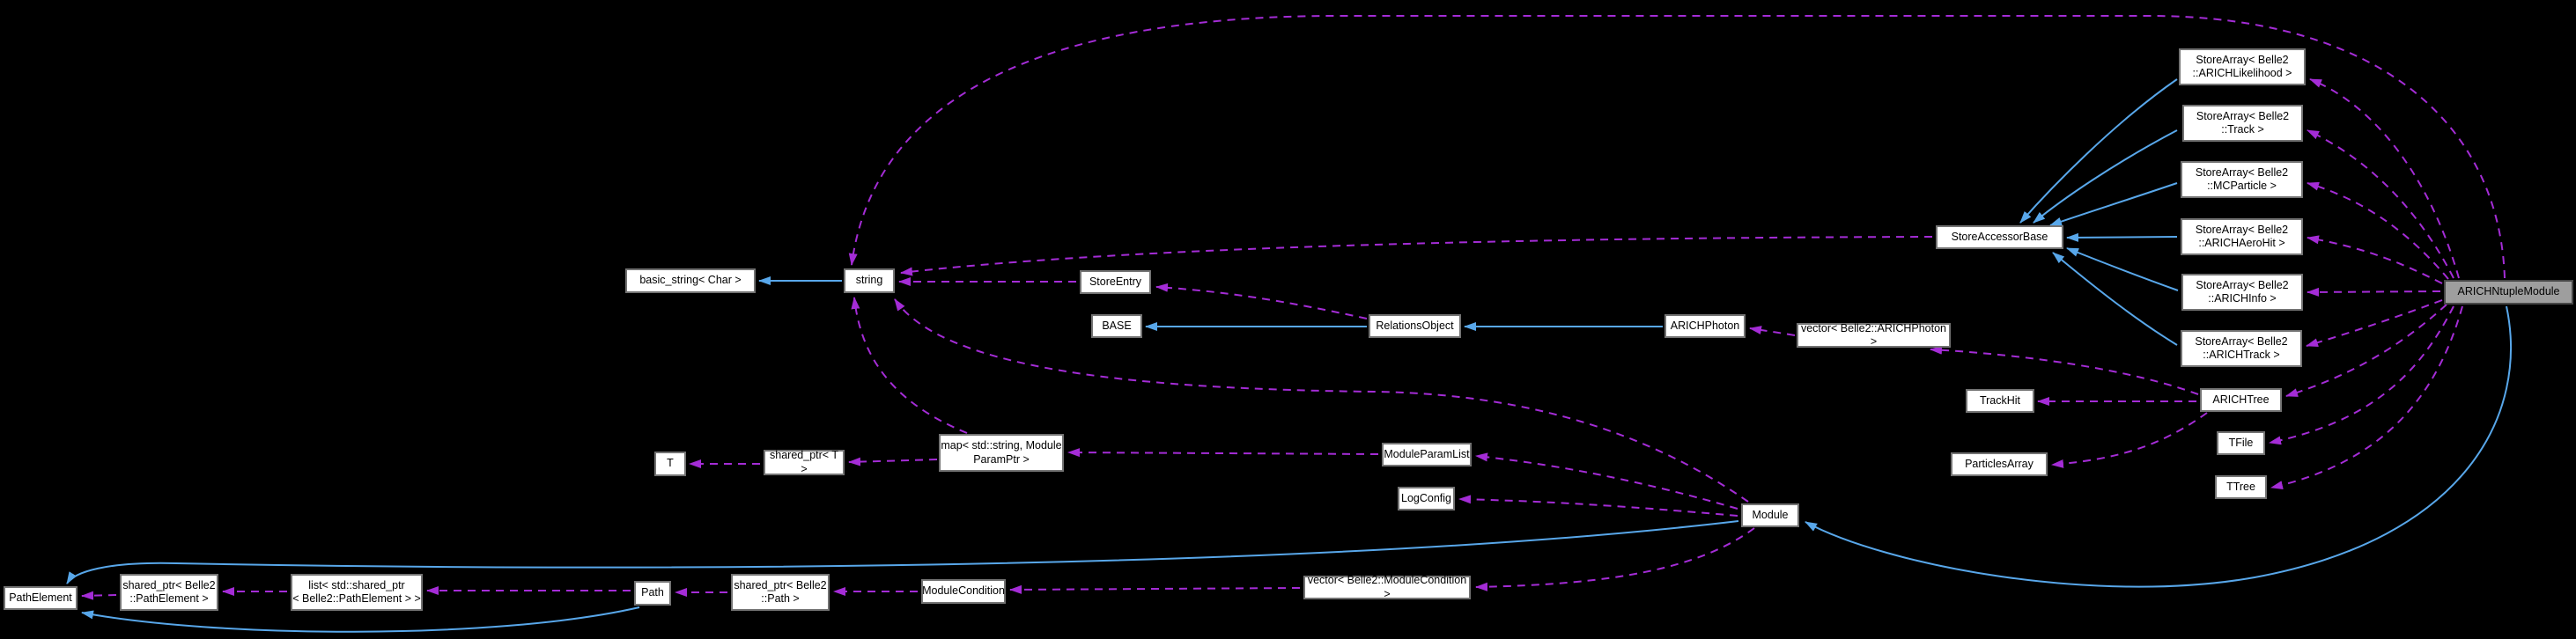 The width and height of the screenshot is (2576, 639). What do you see at coordinates (2113, 204) in the screenshot?
I see `edge-storearray-mcparticle-to-store-accessor-base` at bounding box center [2113, 204].